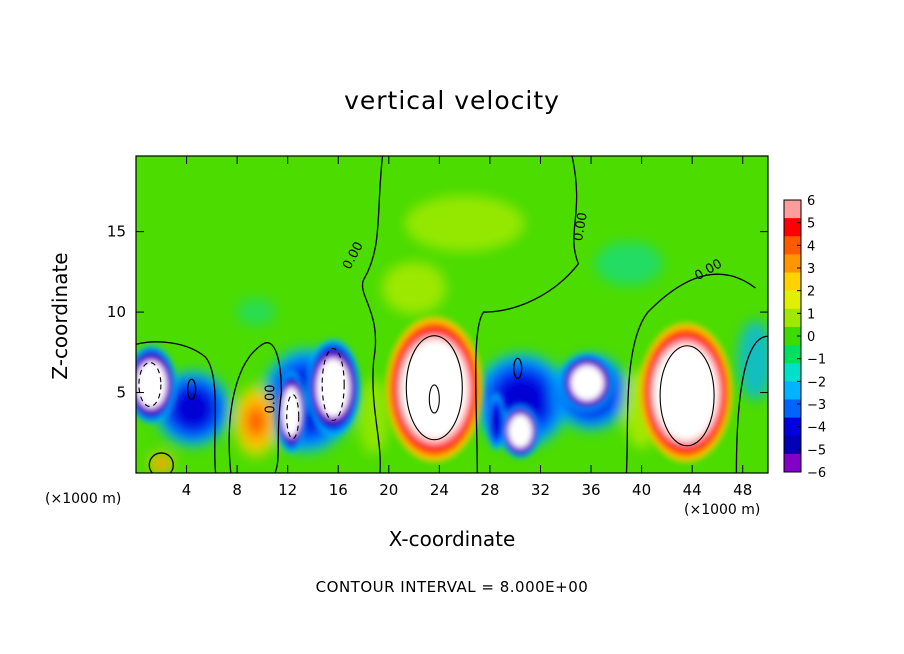  What do you see at coordinates (373, 416) in the screenshot?
I see `weak-updraft` at bounding box center [373, 416].